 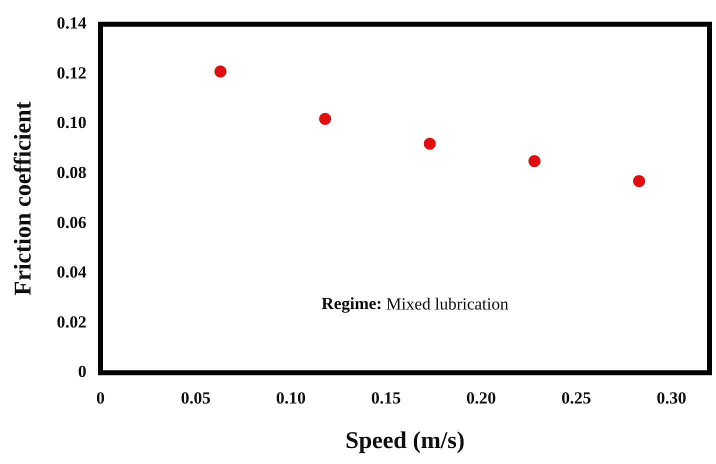 What do you see at coordinates (576, 398) in the screenshot?
I see `x-tick-label: 0.25` at bounding box center [576, 398].